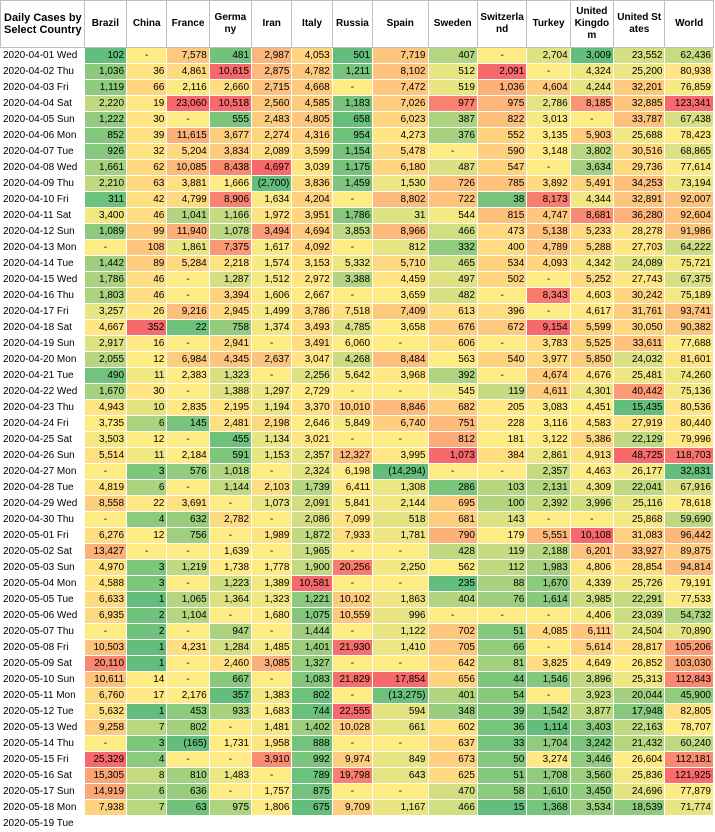  Describe the element at coordinates (105, 343) in the screenshot. I see `cell-brazil: 2,917` at that location.